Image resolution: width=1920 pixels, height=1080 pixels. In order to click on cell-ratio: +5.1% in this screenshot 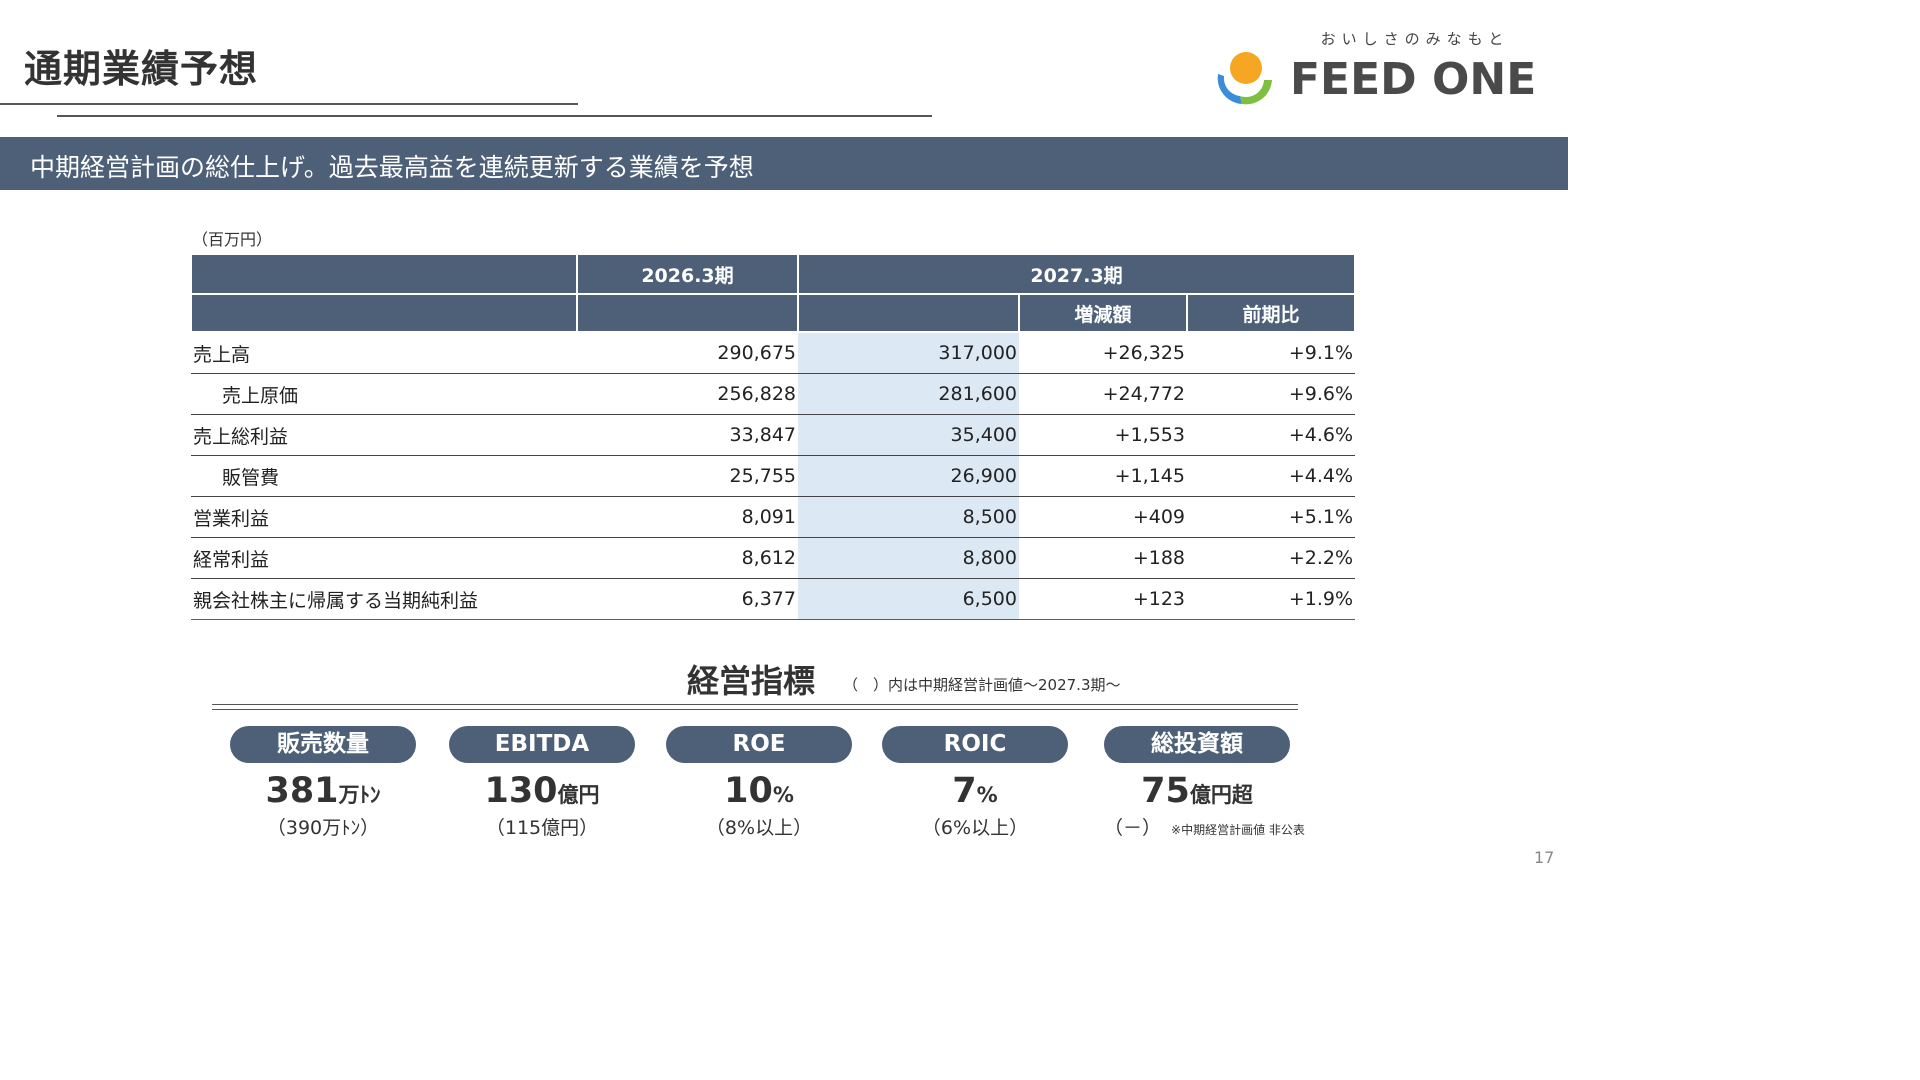, I will do `click(1271, 517)`.